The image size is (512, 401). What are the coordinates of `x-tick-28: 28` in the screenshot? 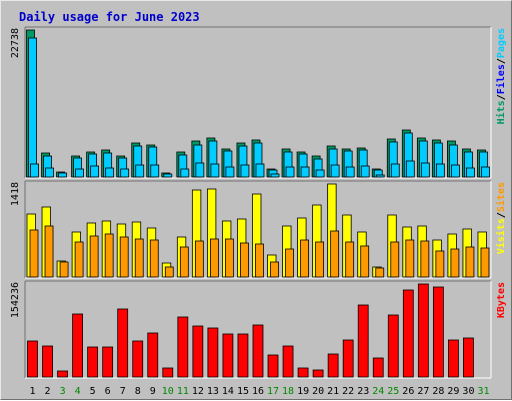 It's located at (438, 391).